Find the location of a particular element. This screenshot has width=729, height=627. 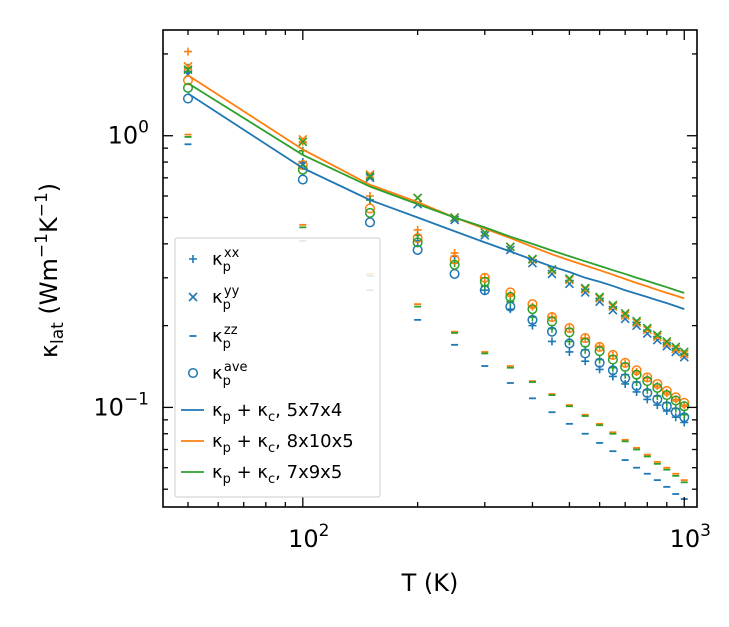

legend-entry: κpzz is located at coordinates (213, 337).